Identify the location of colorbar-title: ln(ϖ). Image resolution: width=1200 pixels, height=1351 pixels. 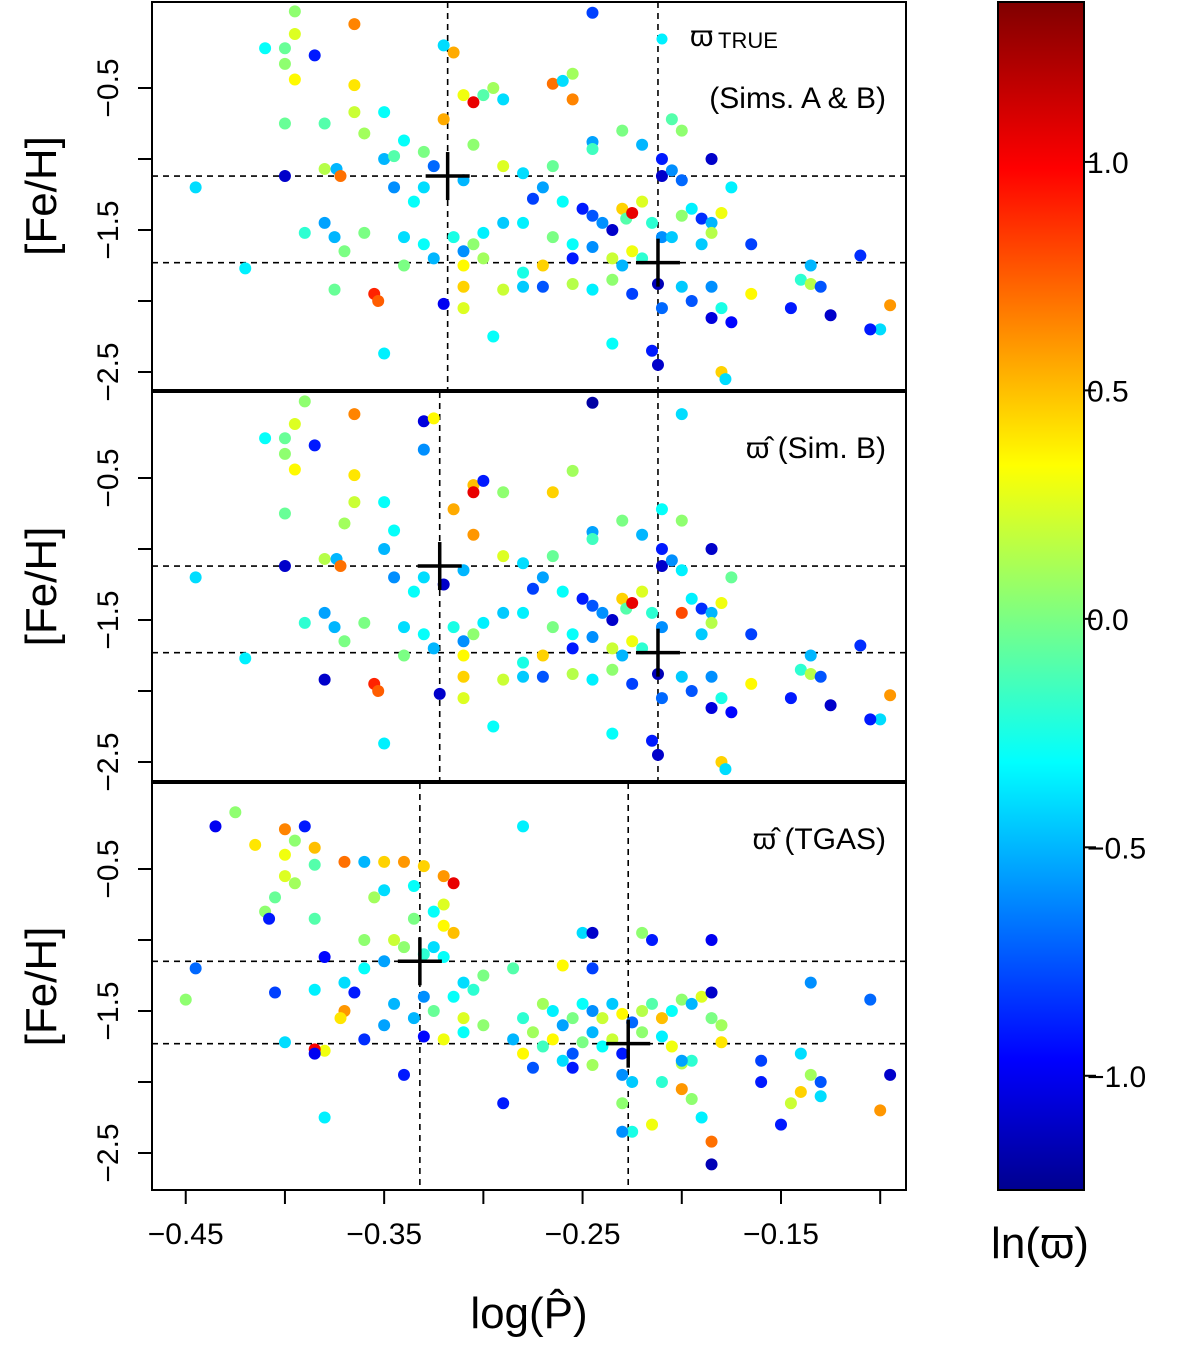
(1040, 1243).